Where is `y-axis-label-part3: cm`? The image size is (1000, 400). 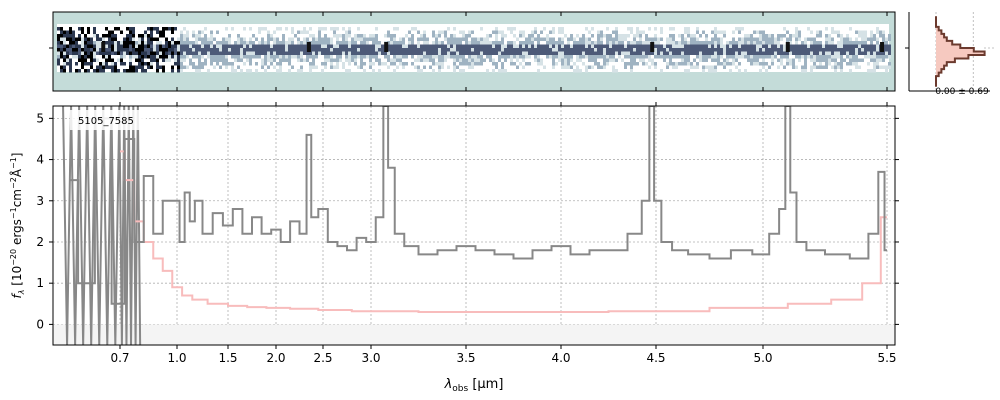
y-axis-label-part3: cm is located at coordinates (17, 198).